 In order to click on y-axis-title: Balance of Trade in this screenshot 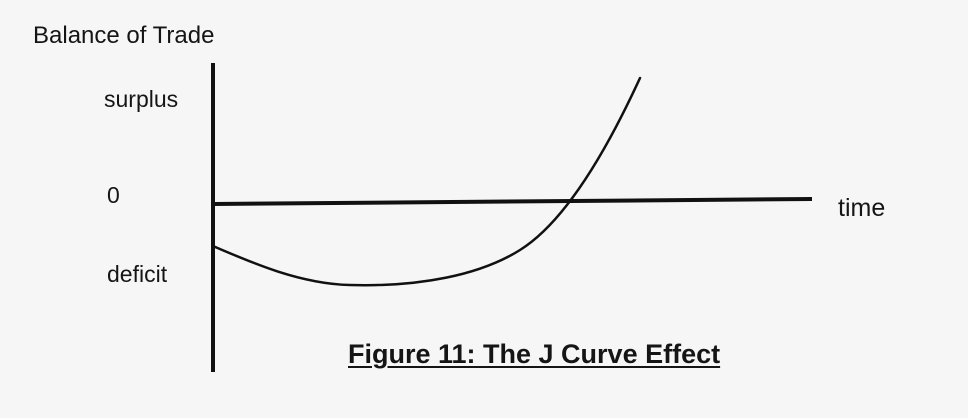, I will do `click(124, 35)`.